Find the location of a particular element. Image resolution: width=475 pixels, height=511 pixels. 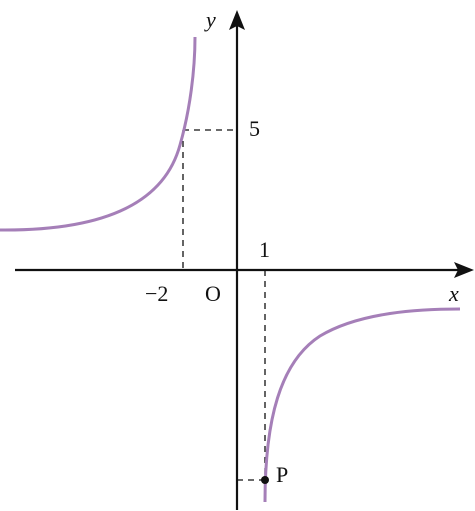

tick-label: −2 is located at coordinates (156, 293).